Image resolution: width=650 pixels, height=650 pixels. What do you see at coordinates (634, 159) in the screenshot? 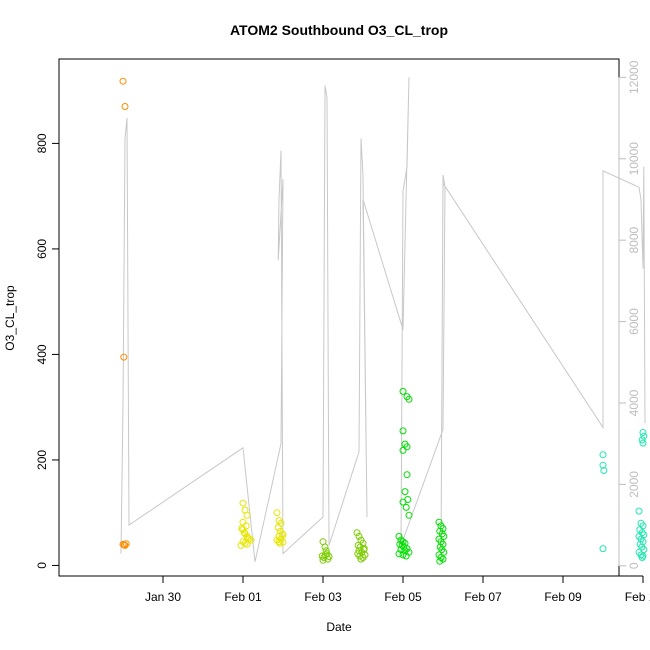
I see `right-tick-label: 10000` at bounding box center [634, 159].